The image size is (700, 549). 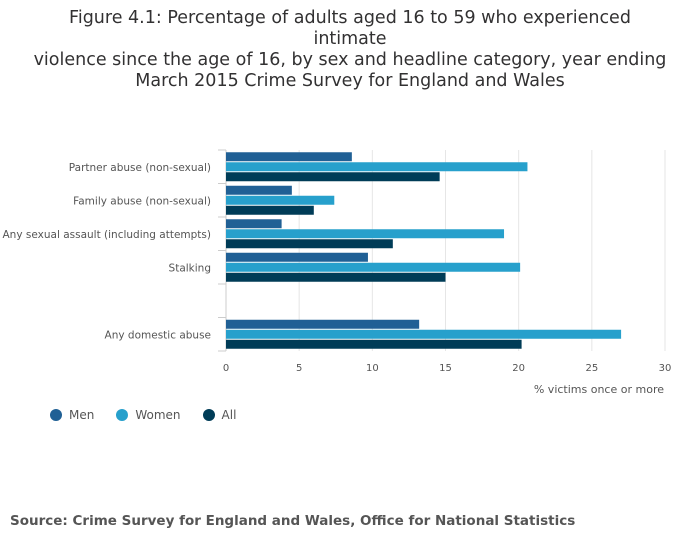 I want to click on legend-swatch-men, so click(x=56, y=415).